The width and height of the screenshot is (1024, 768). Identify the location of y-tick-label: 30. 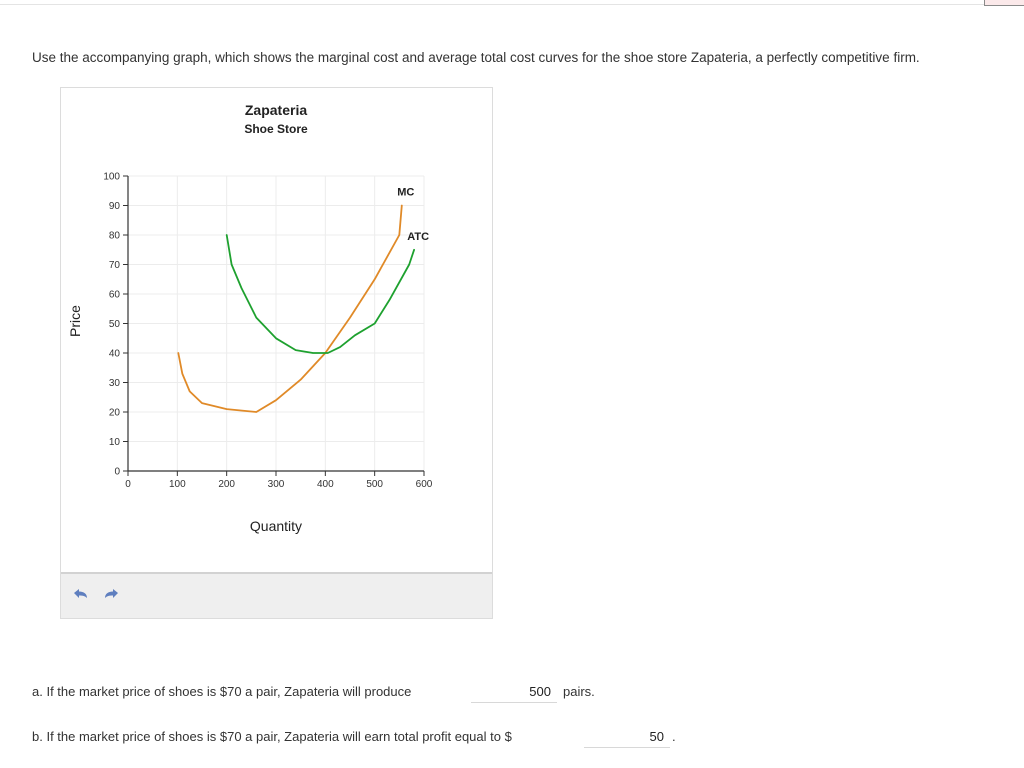
(115, 383).